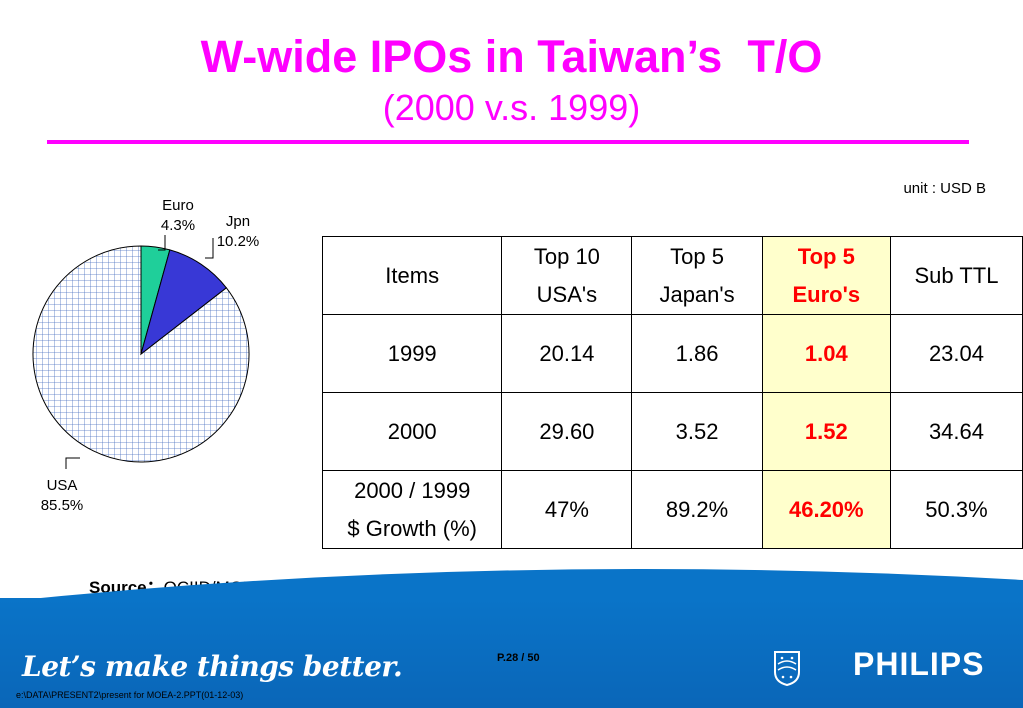 The image size is (1023, 708). What do you see at coordinates (956, 353) in the screenshot?
I see `table-cell: 23.04` at bounding box center [956, 353].